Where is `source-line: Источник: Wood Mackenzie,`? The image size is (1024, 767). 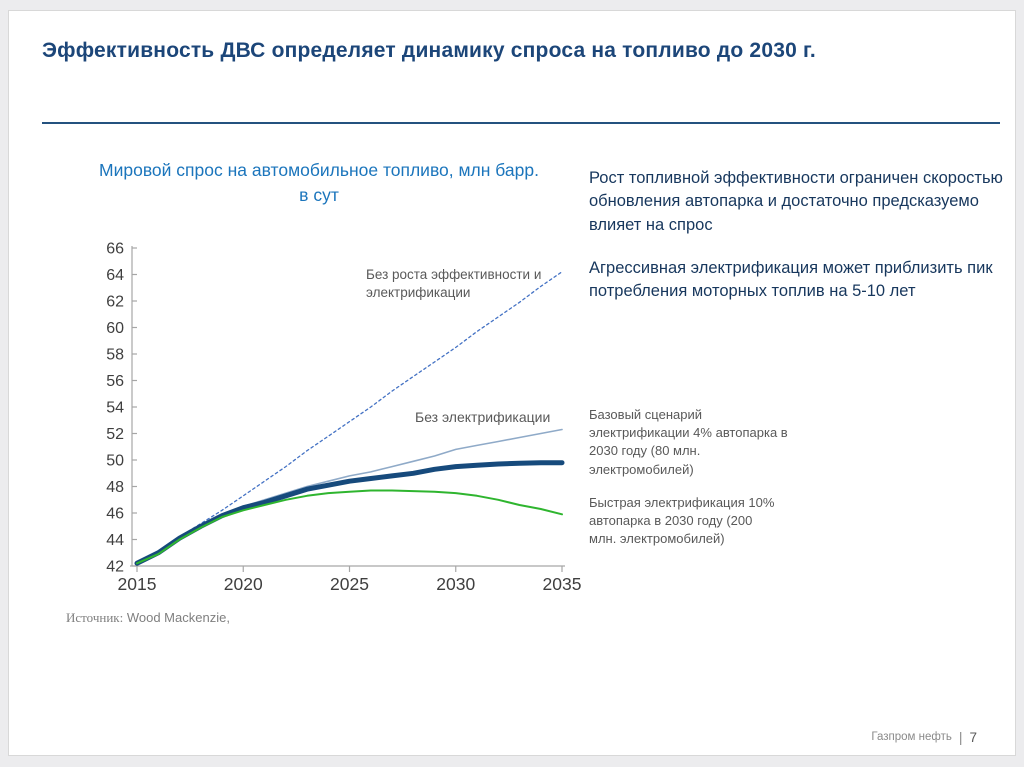
source-line: Источник: Wood Mackenzie, is located at coordinates (148, 618).